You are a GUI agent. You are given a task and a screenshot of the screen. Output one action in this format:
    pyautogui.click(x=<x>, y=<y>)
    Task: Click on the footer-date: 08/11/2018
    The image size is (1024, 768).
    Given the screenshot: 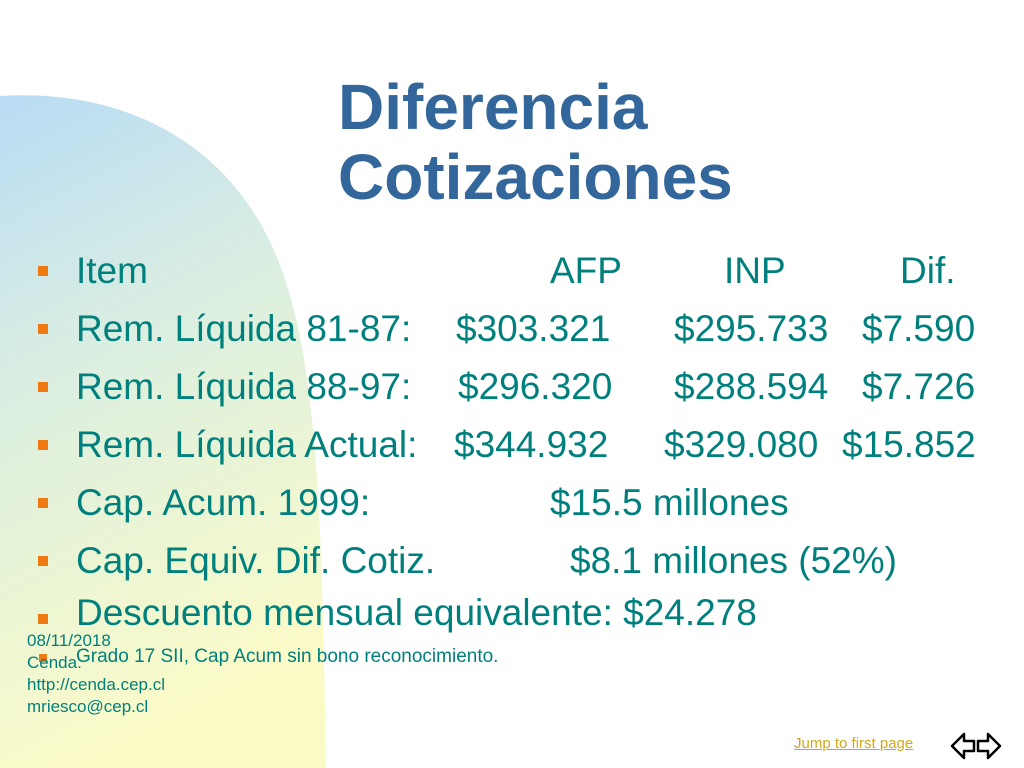 What is the action you would take?
    pyautogui.click(x=69, y=640)
    